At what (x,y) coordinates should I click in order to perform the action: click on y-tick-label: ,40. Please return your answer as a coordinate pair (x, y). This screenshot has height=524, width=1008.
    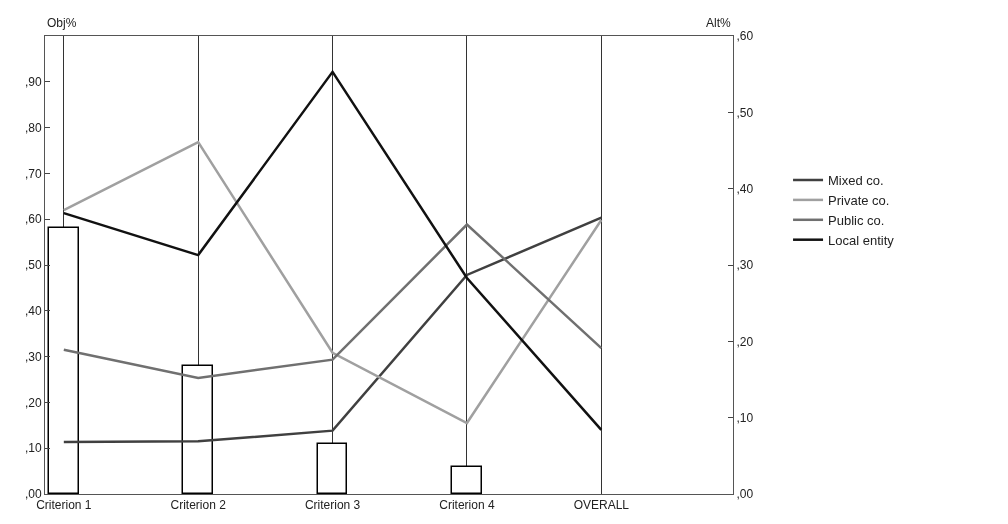
    Looking at the image, I should click on (33, 311).